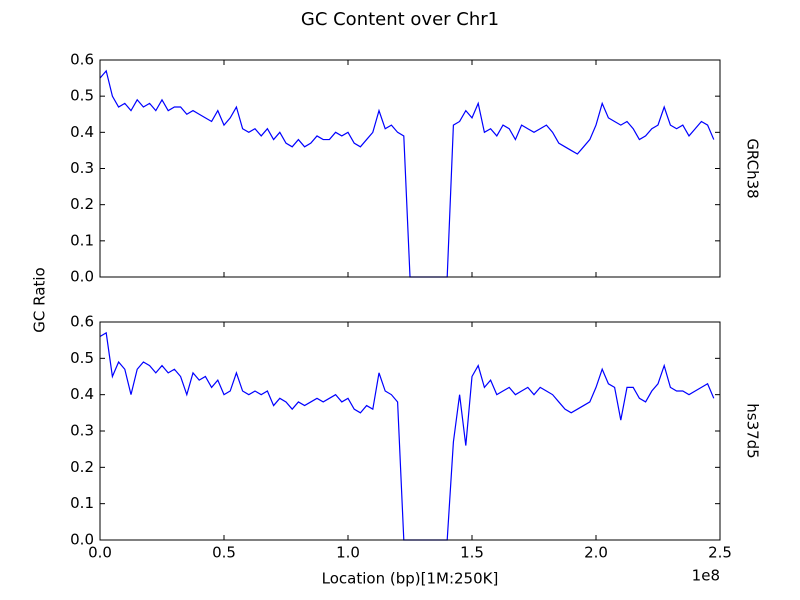 The image size is (800, 600). I want to click on x-tick-label: 2.5, so click(720, 553).